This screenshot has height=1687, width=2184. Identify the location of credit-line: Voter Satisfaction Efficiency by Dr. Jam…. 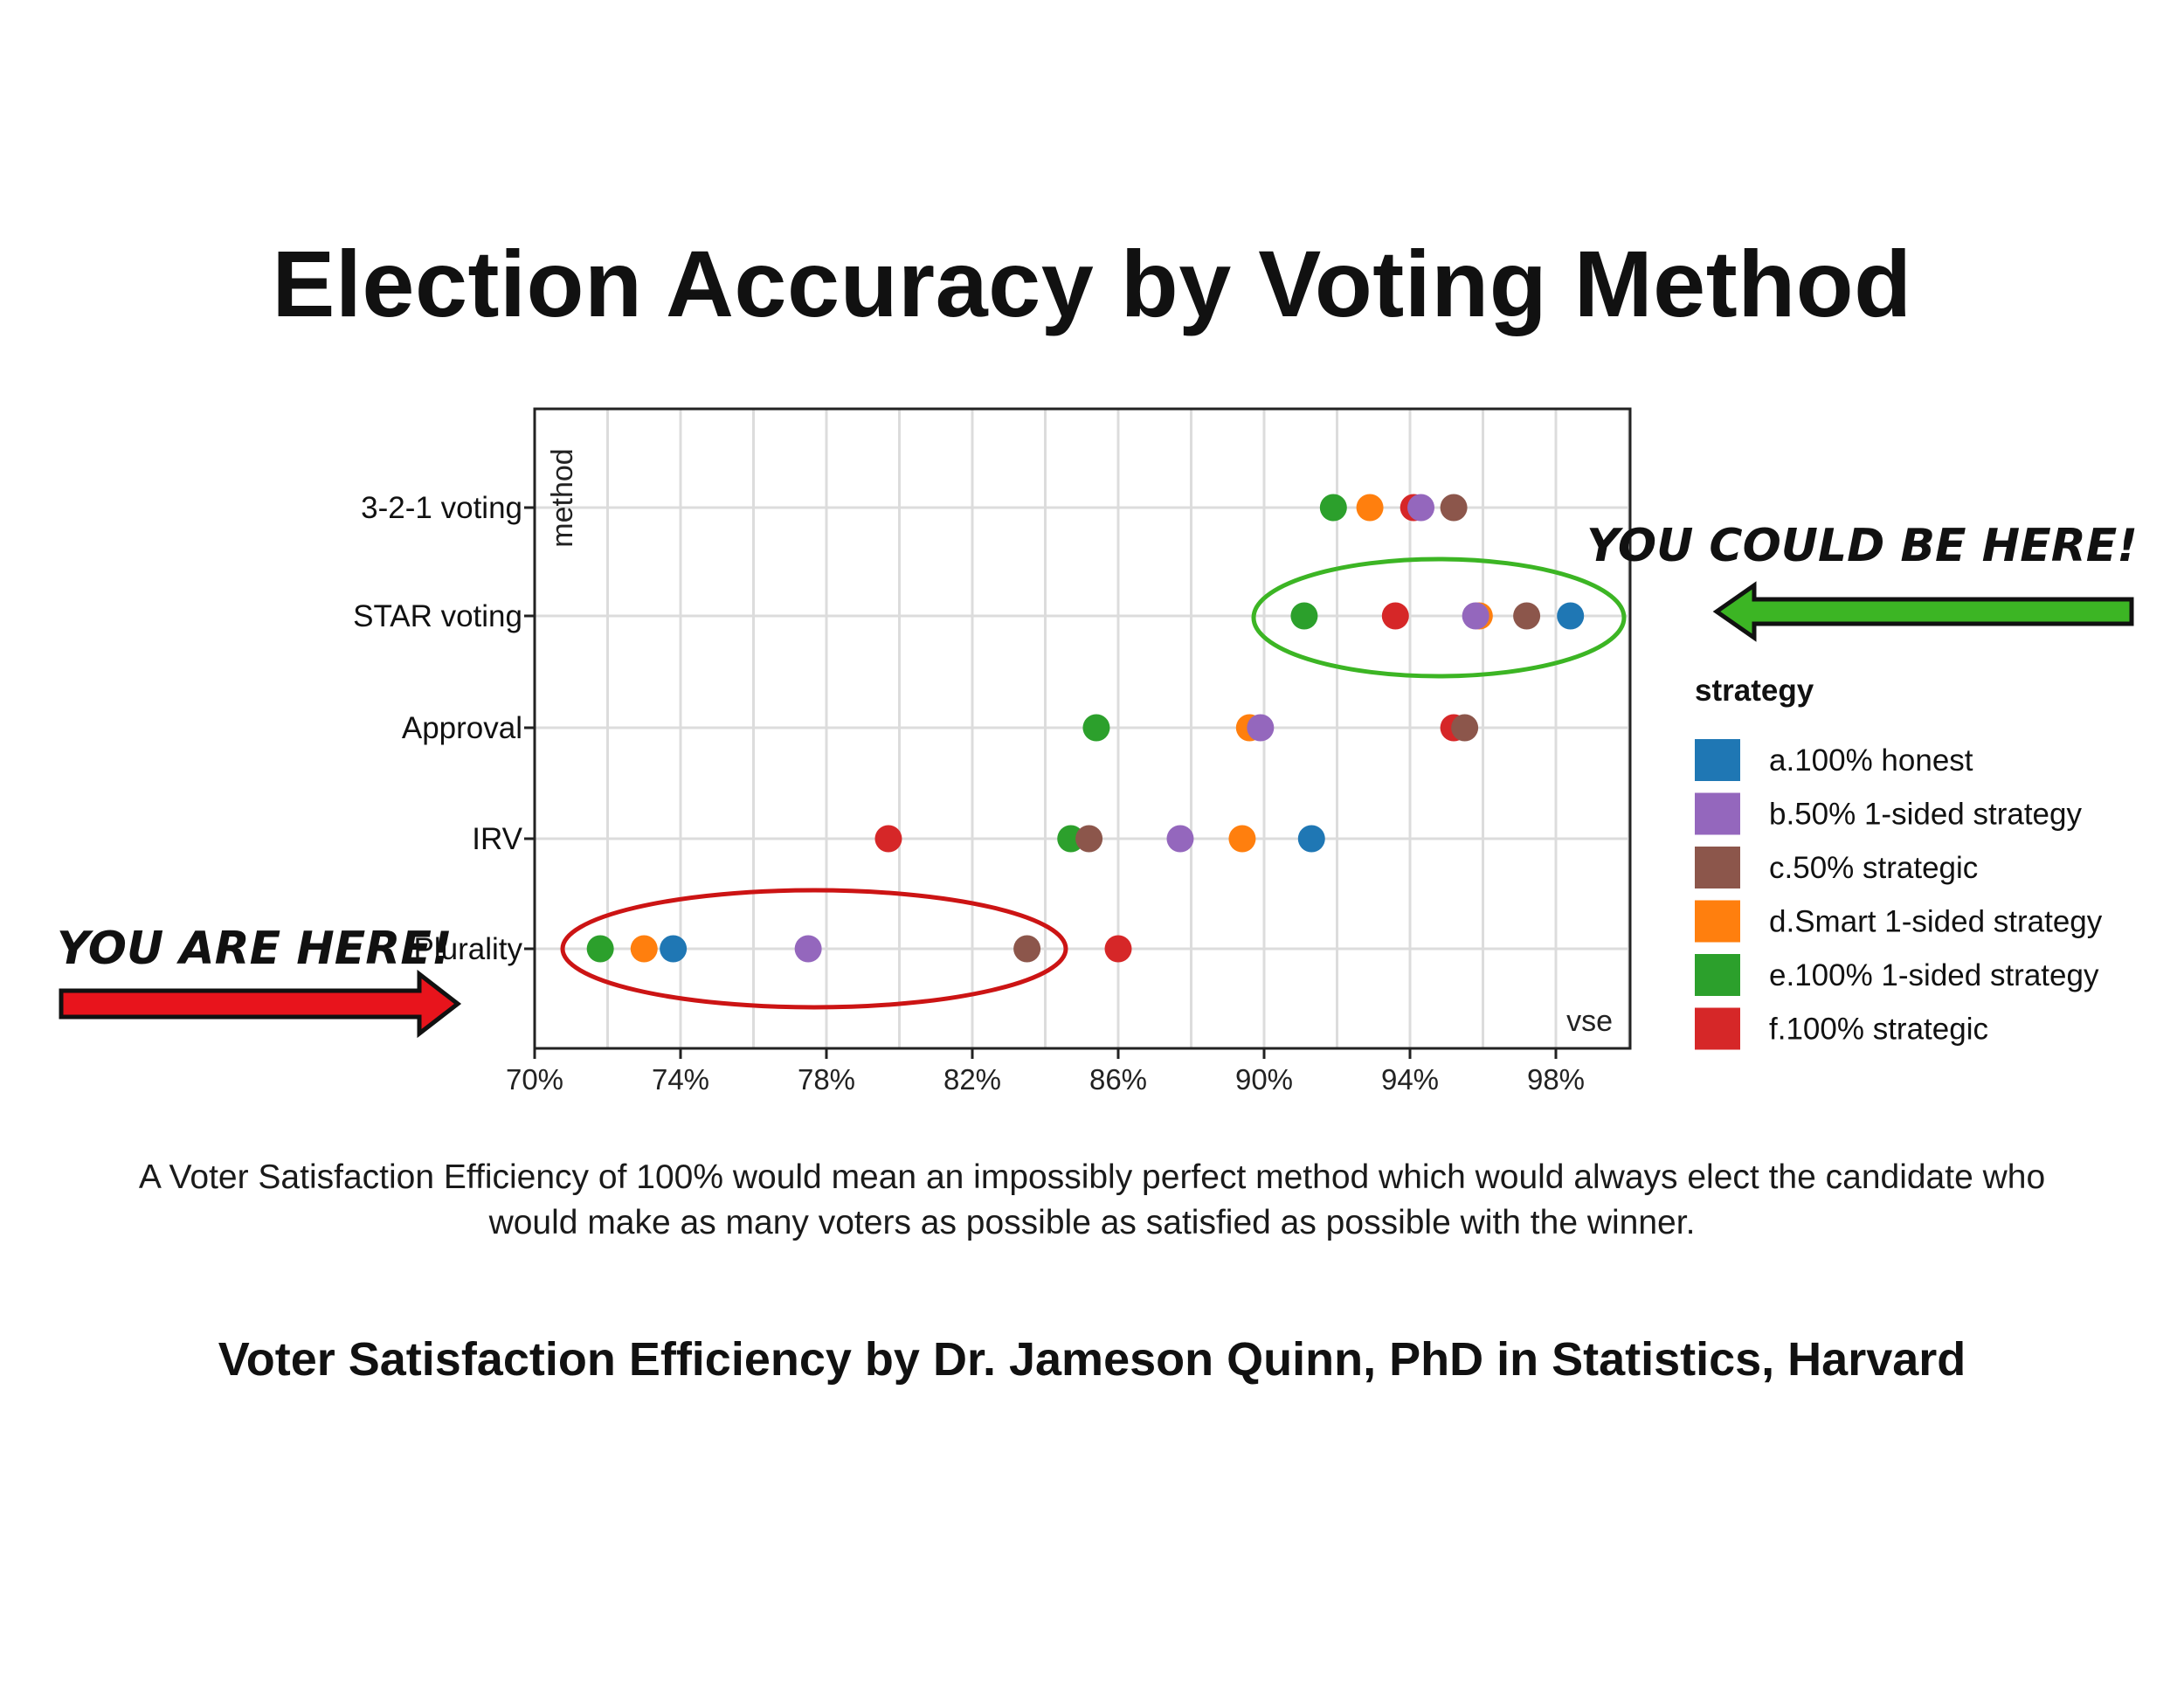
(1092, 1359).